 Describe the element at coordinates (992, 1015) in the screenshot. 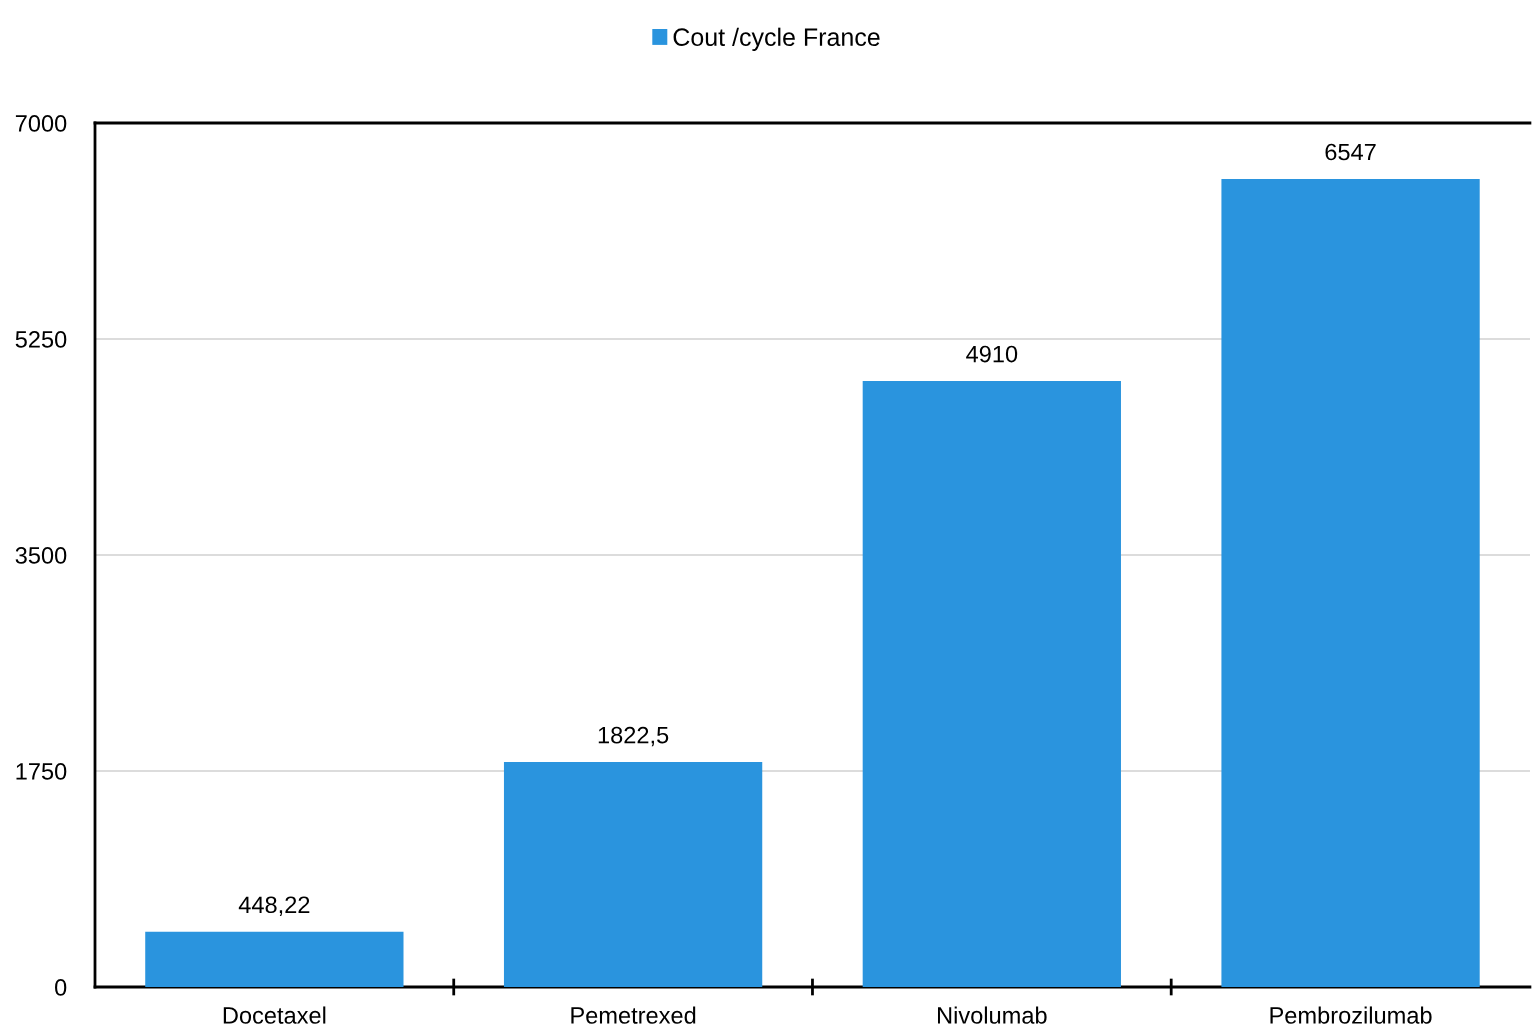

I see `x-tick-label: Nivolumab` at that location.